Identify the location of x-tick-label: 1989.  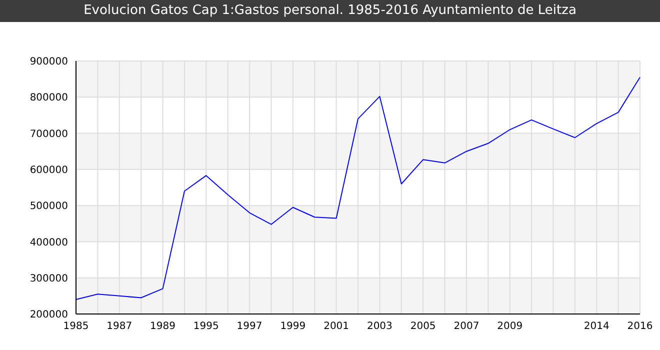
(163, 326).